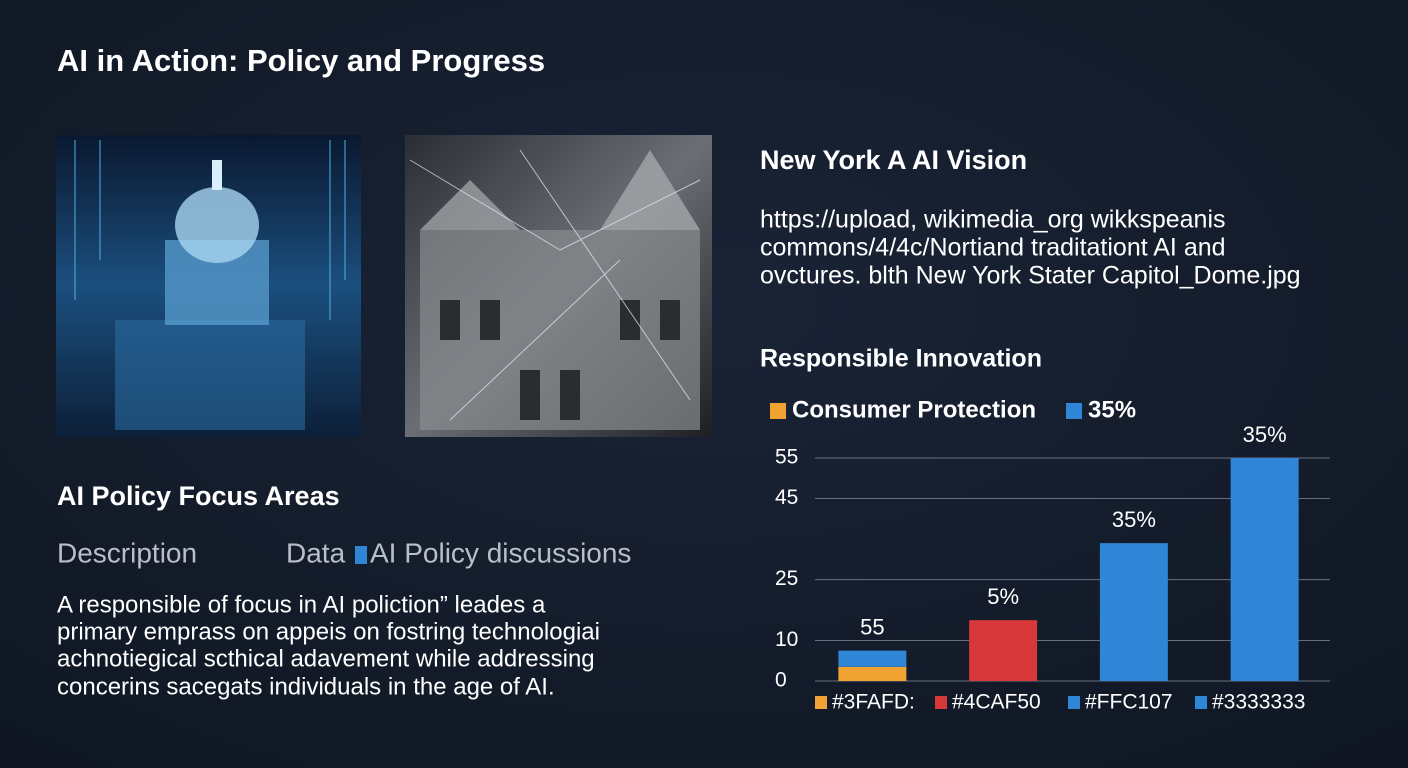  What do you see at coordinates (361, 555) in the screenshot?
I see `marker` at bounding box center [361, 555].